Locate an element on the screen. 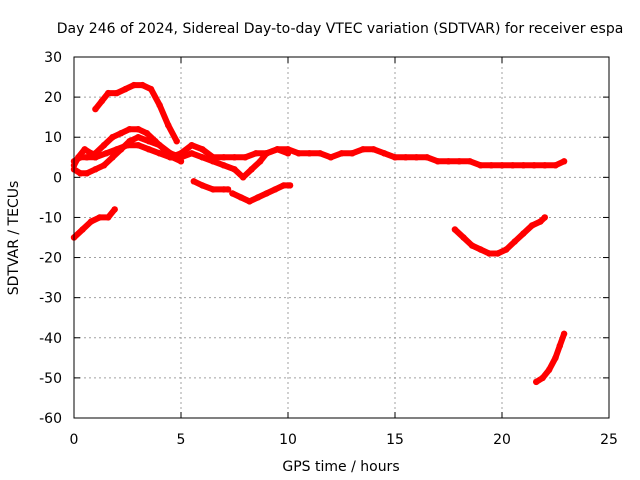  x-tick-label: 5 is located at coordinates (181, 440).